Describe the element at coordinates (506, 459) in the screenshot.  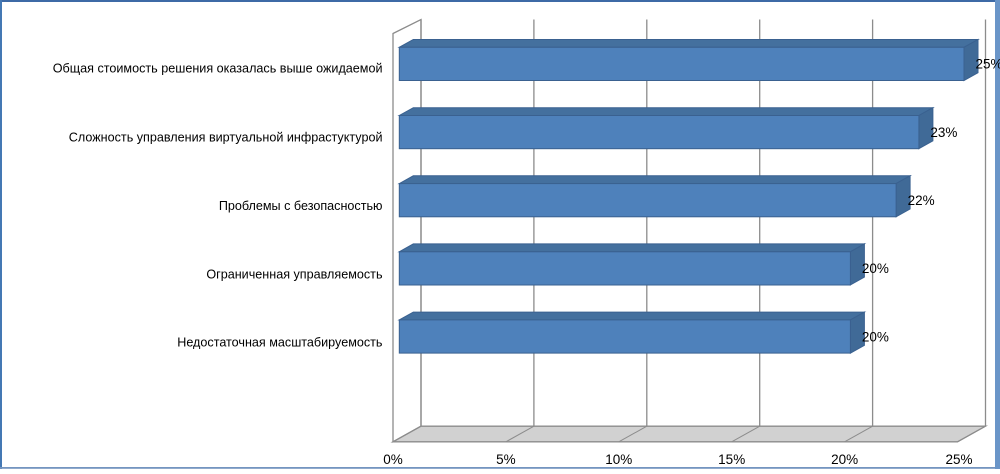
I see `svg-text: 5%` at that location.